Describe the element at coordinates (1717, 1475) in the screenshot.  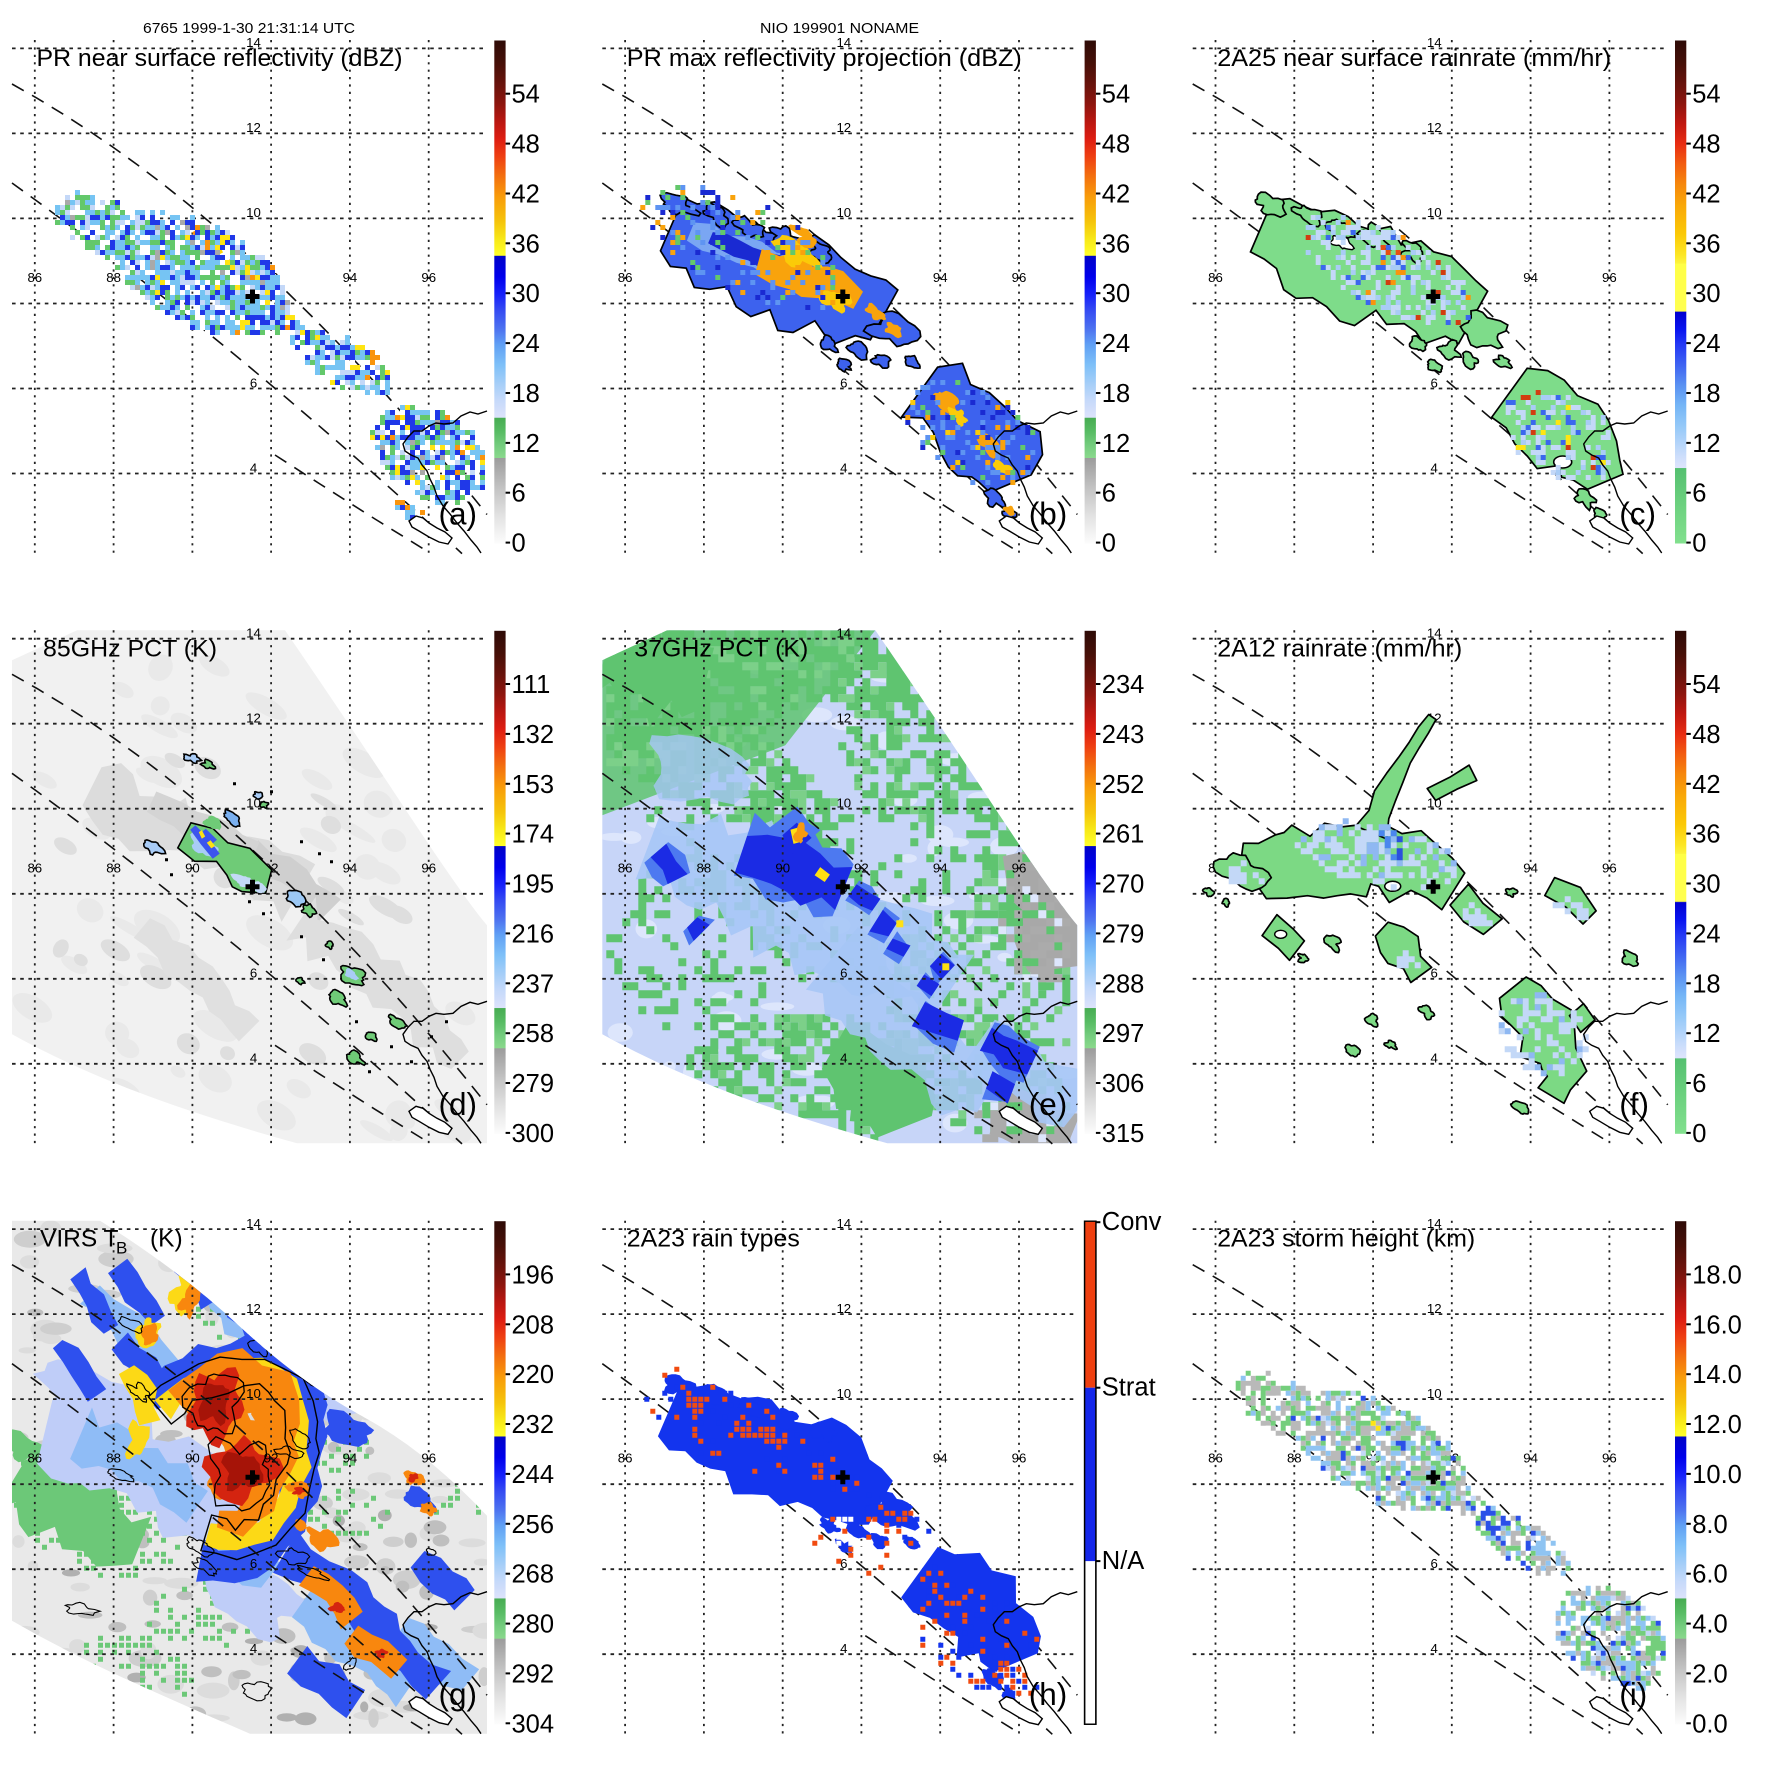
I see `svg-text: 10.0` at that location.